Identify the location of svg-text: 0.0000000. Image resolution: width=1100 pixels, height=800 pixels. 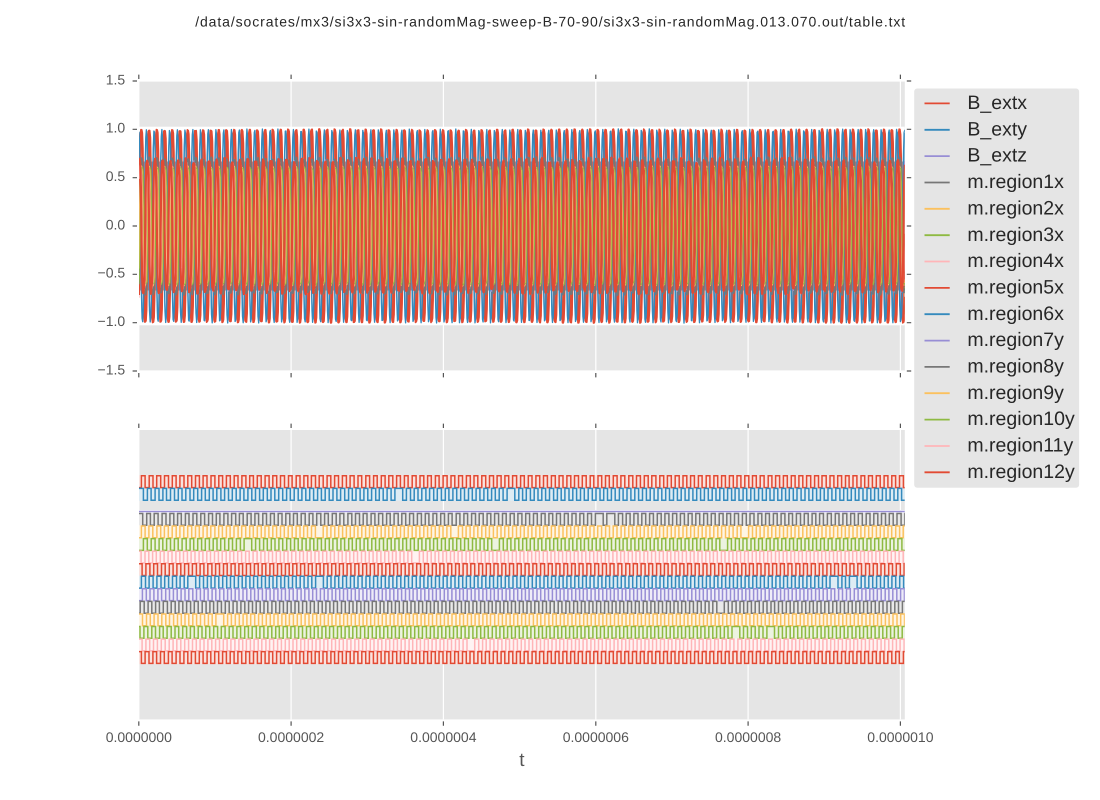
(139, 737).